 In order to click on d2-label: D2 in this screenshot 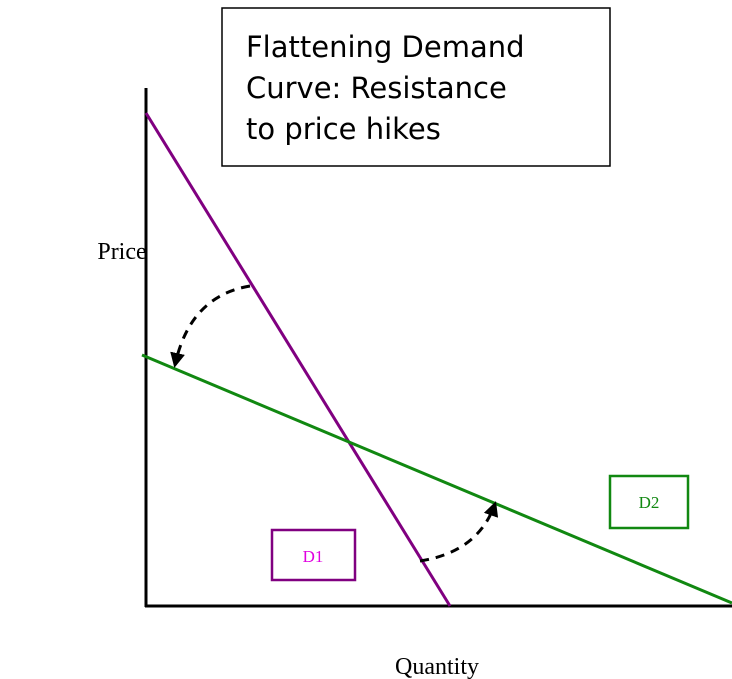, I will do `click(649, 502)`.